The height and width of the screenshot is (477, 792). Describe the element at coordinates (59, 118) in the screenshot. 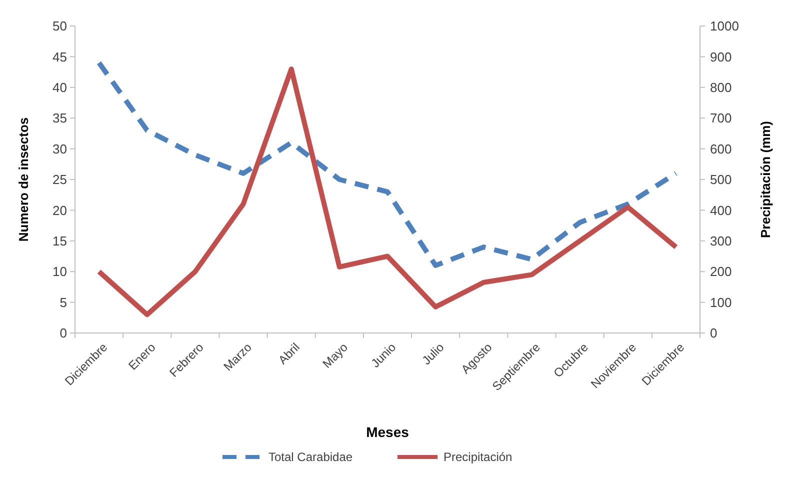

I see `y-tick-label: 35` at that location.